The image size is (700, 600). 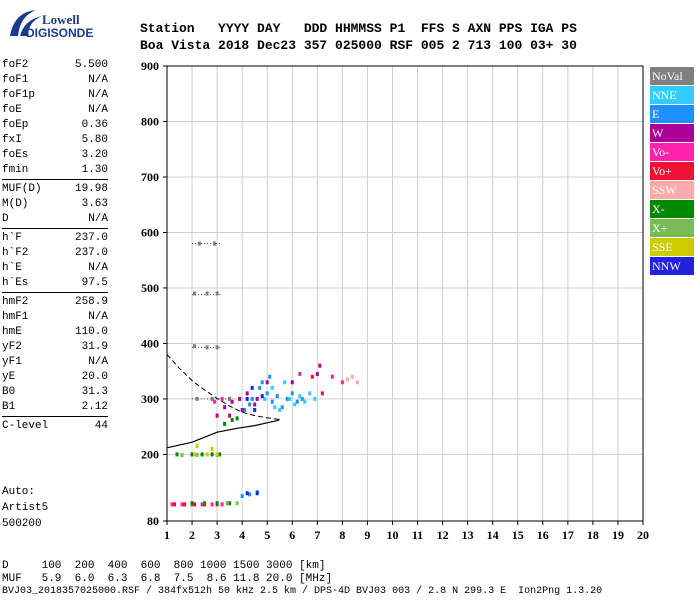 What do you see at coordinates (150, 399) in the screenshot?
I see `y-tick-label: 300` at bounding box center [150, 399].